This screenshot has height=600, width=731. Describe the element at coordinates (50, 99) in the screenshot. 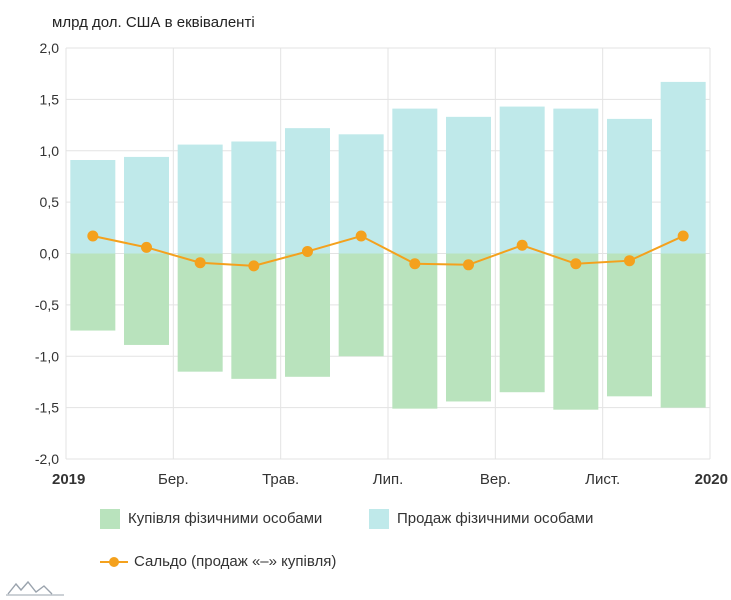

I see `y-tick-label: 1,5` at that location.